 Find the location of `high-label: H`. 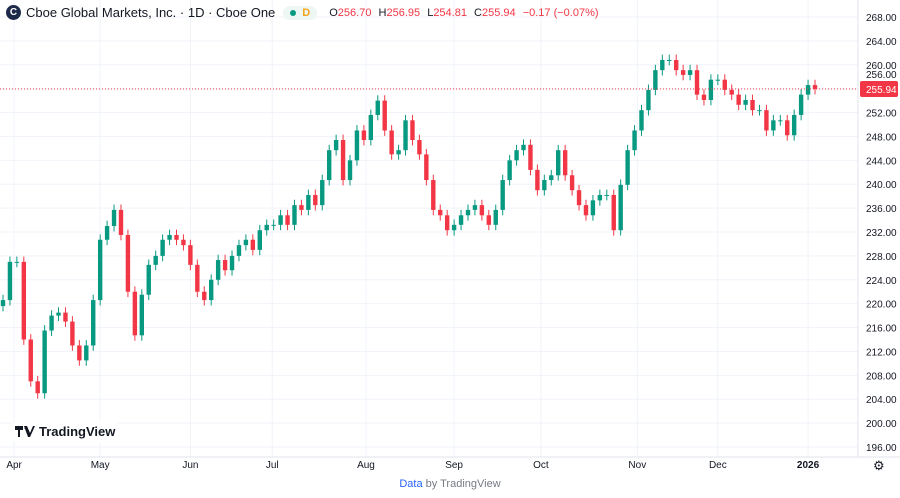

high-label: H is located at coordinates (382, 12).